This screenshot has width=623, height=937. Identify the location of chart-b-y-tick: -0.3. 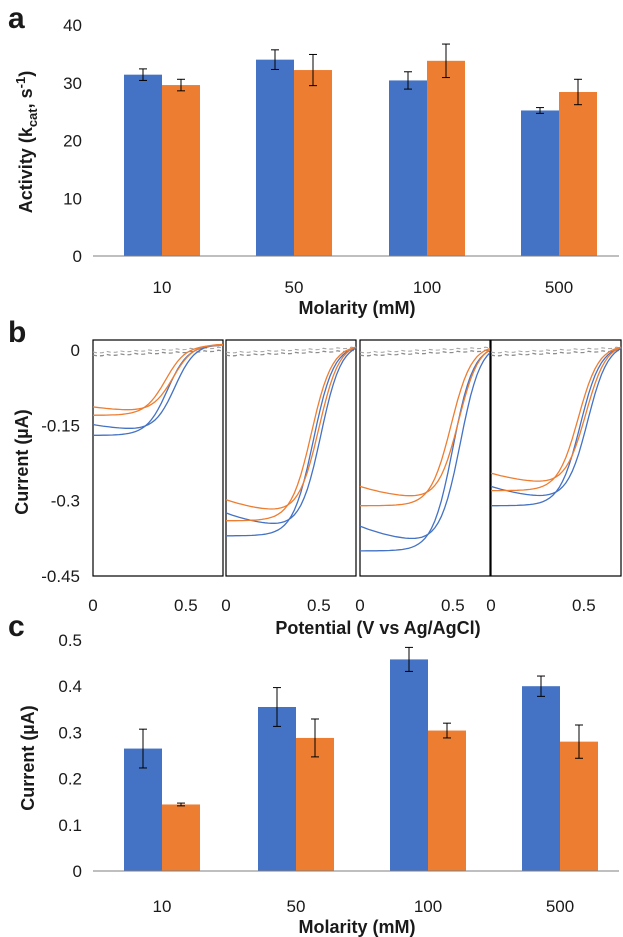
(65, 501).